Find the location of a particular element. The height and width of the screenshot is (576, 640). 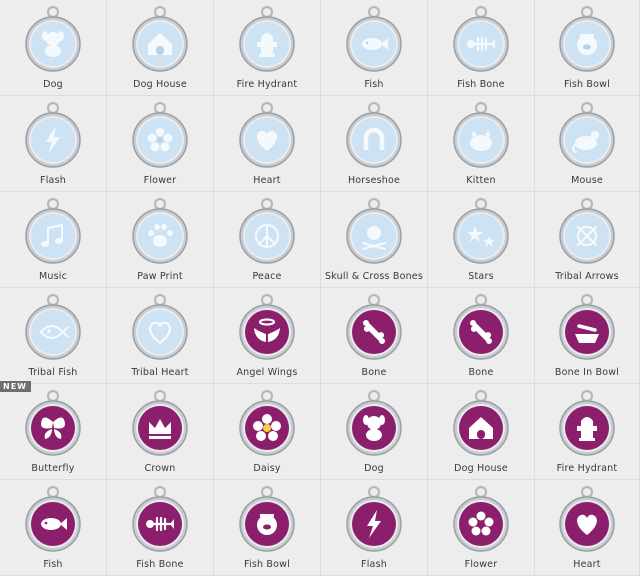

tag-item: Skull & Cross Bones is located at coordinates (374, 240).